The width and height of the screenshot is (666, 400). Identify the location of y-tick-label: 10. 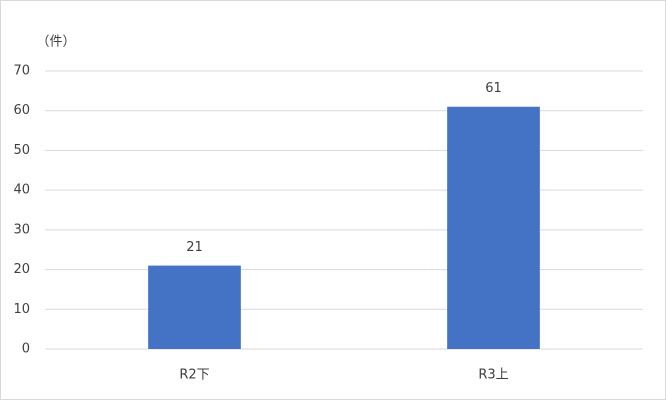
(21, 309).